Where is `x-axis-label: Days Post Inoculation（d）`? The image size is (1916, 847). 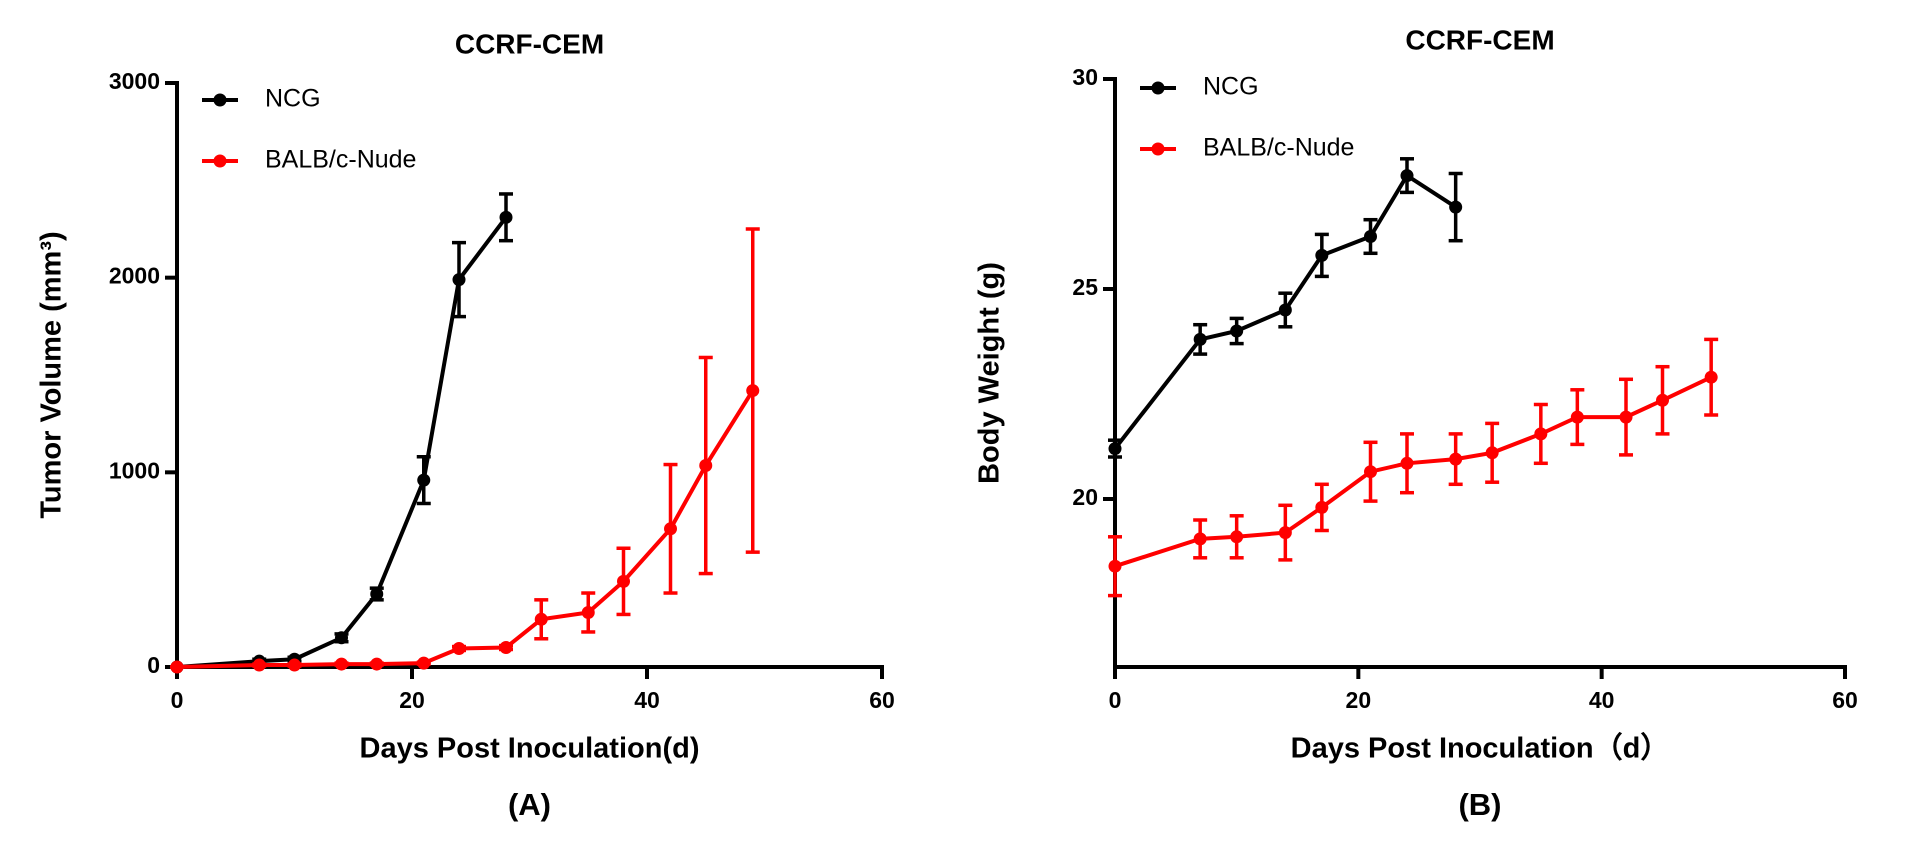 x-axis-label: Days Post Inoculation（d） is located at coordinates (1480, 748).